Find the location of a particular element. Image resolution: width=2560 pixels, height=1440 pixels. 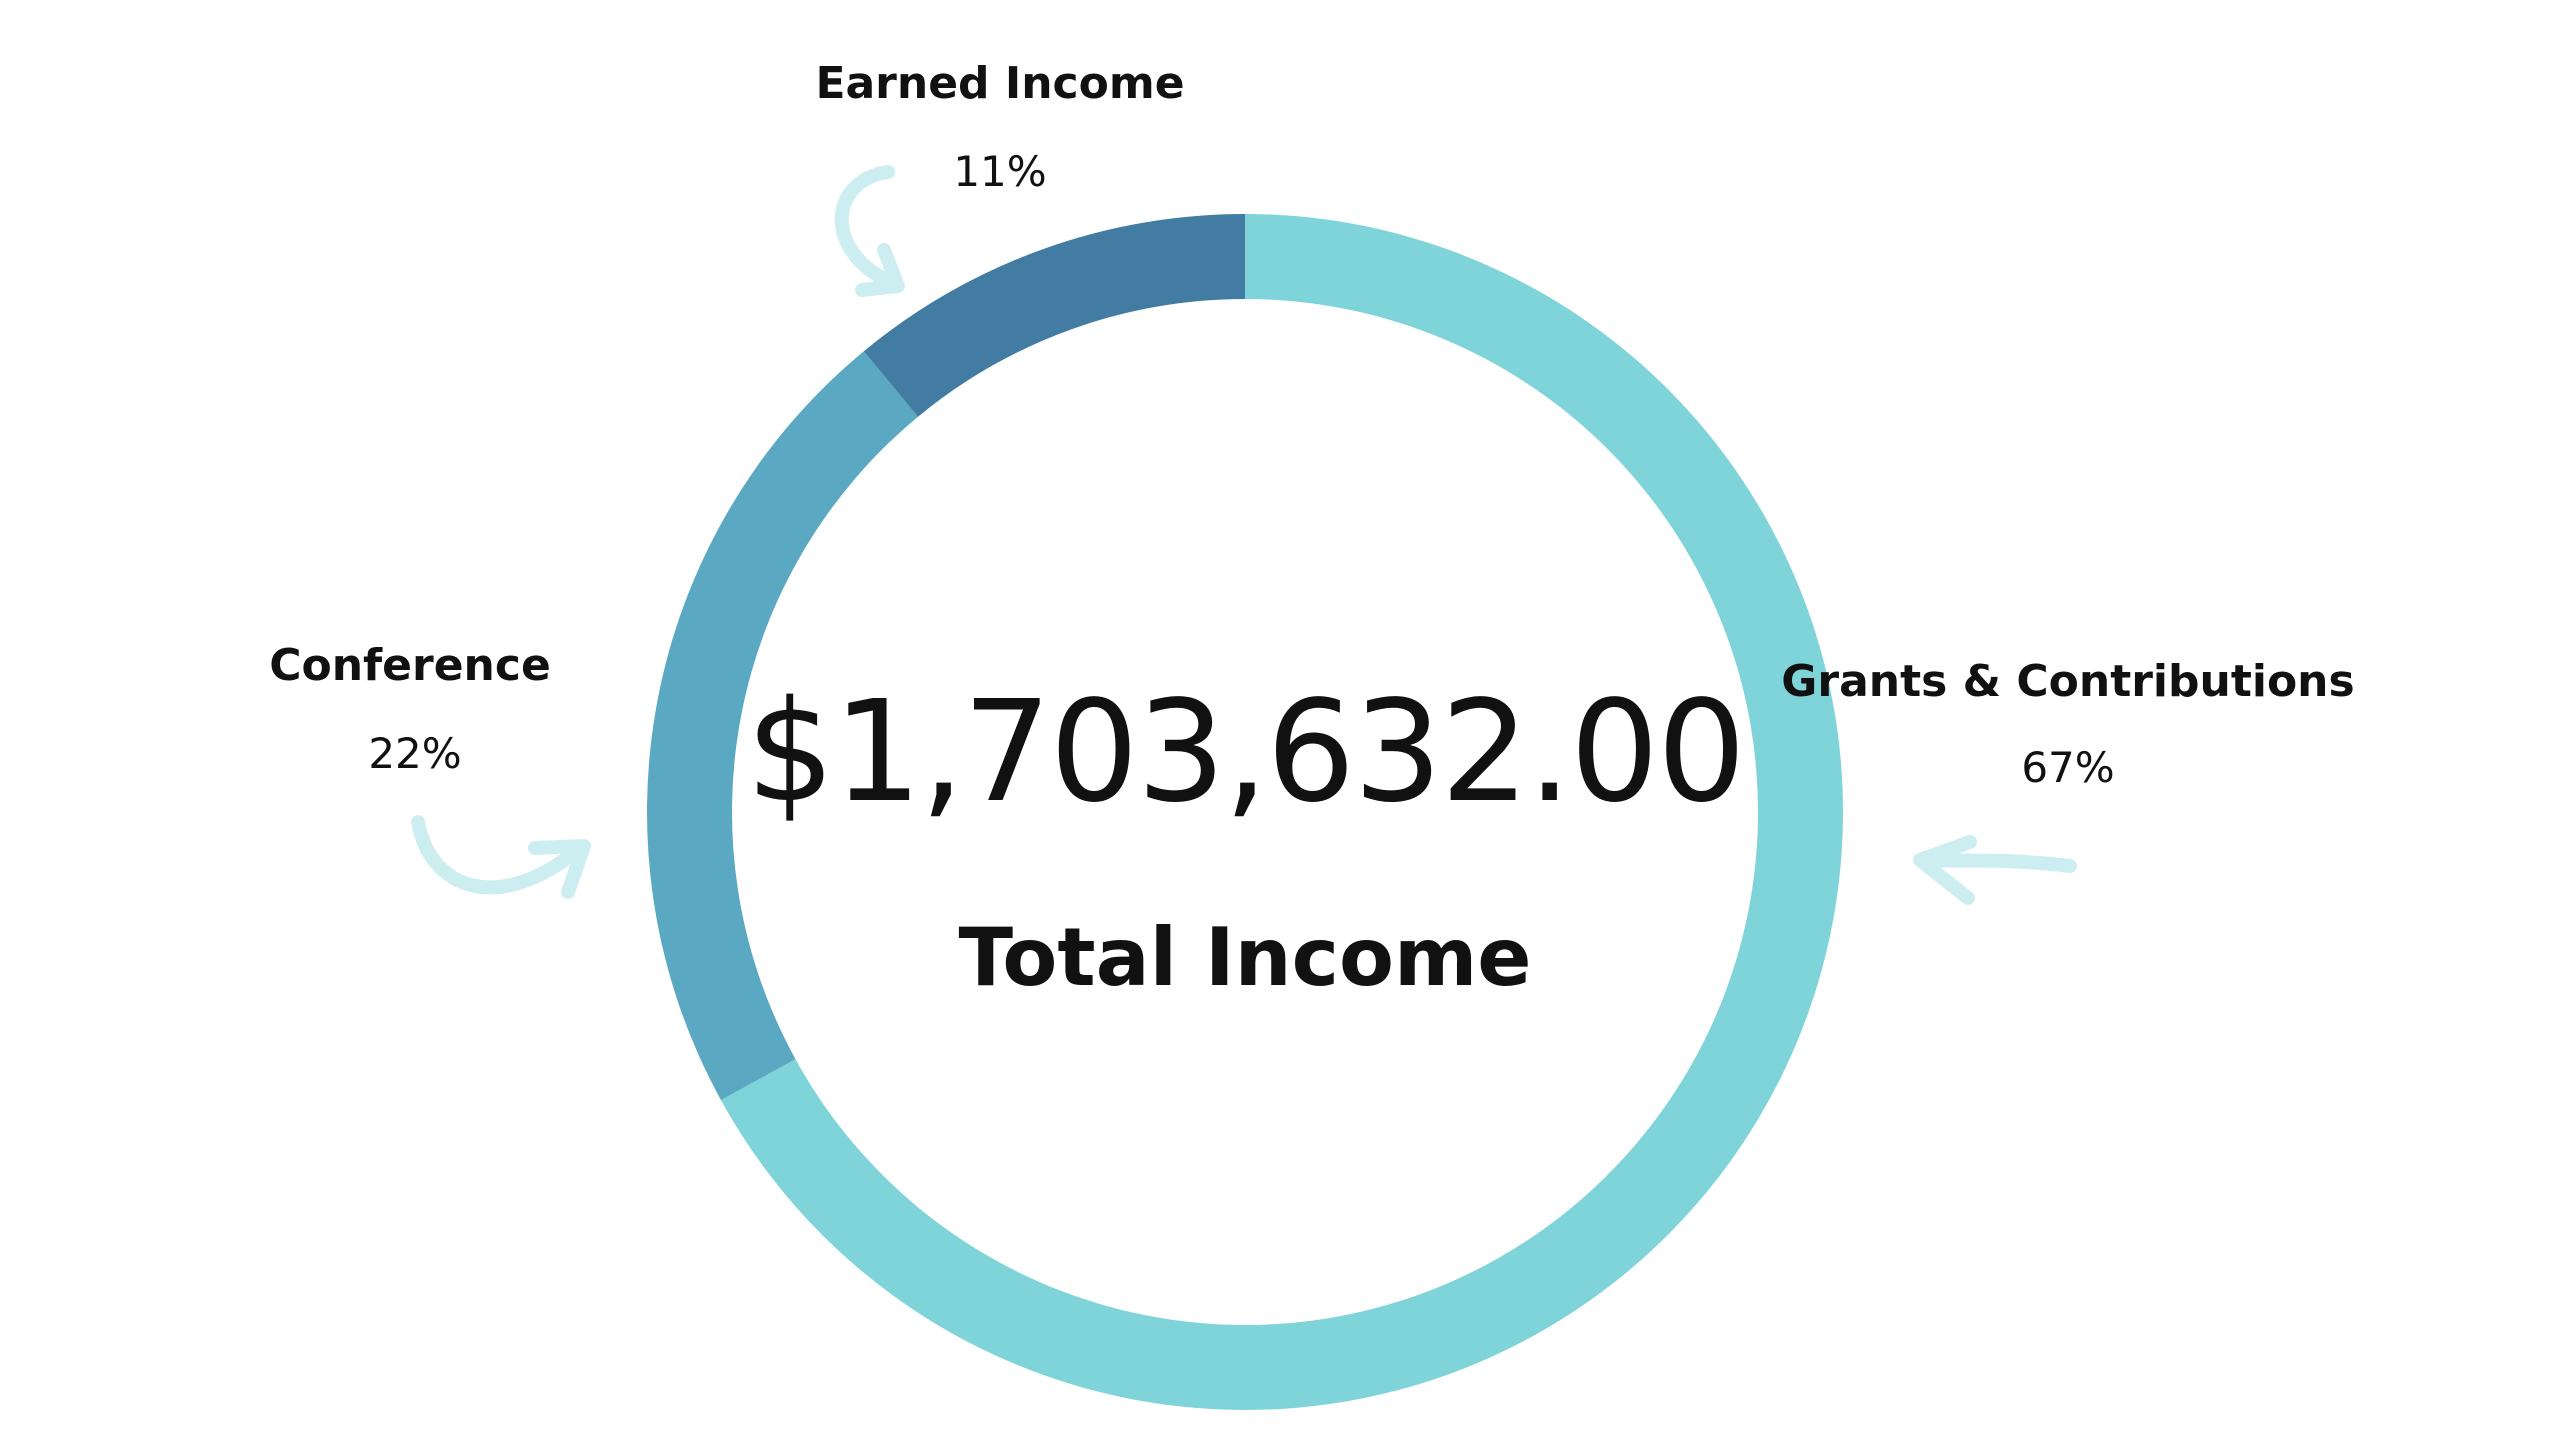

label-grants-contributions: Grants & Contributions is located at coordinates (2067, 681).